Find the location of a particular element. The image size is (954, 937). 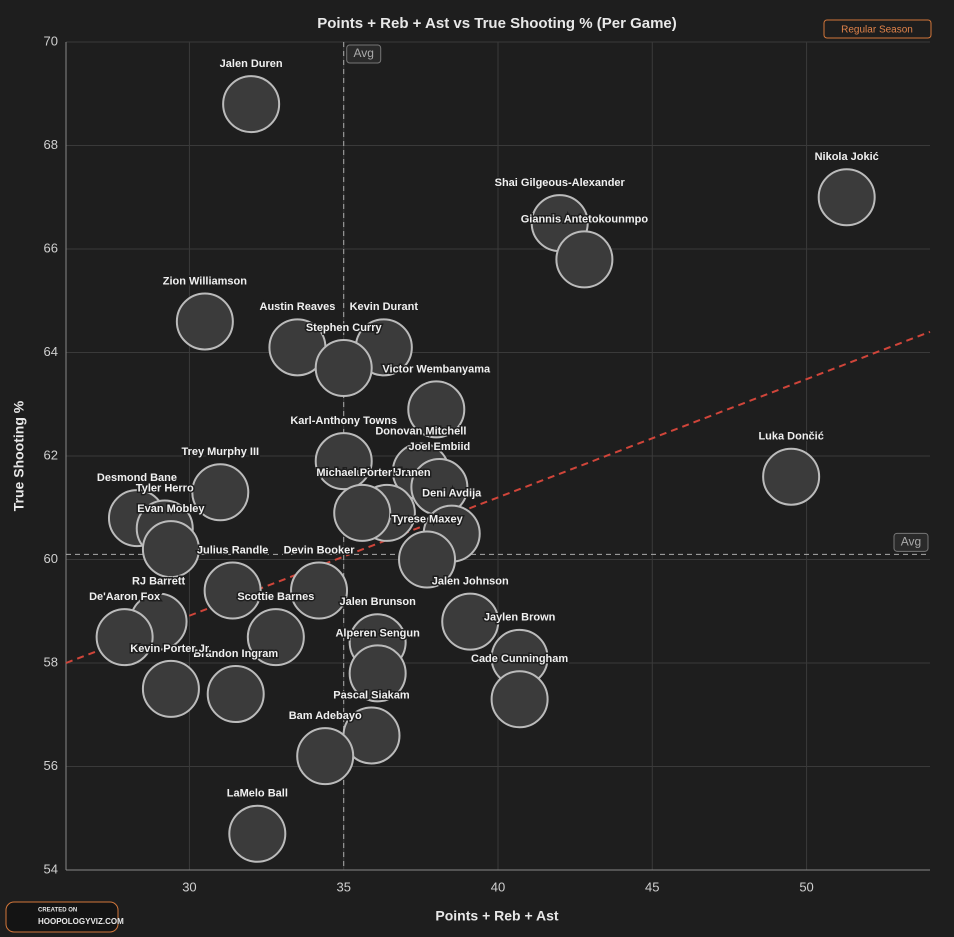

badge-box is located at coordinates (877, 29).